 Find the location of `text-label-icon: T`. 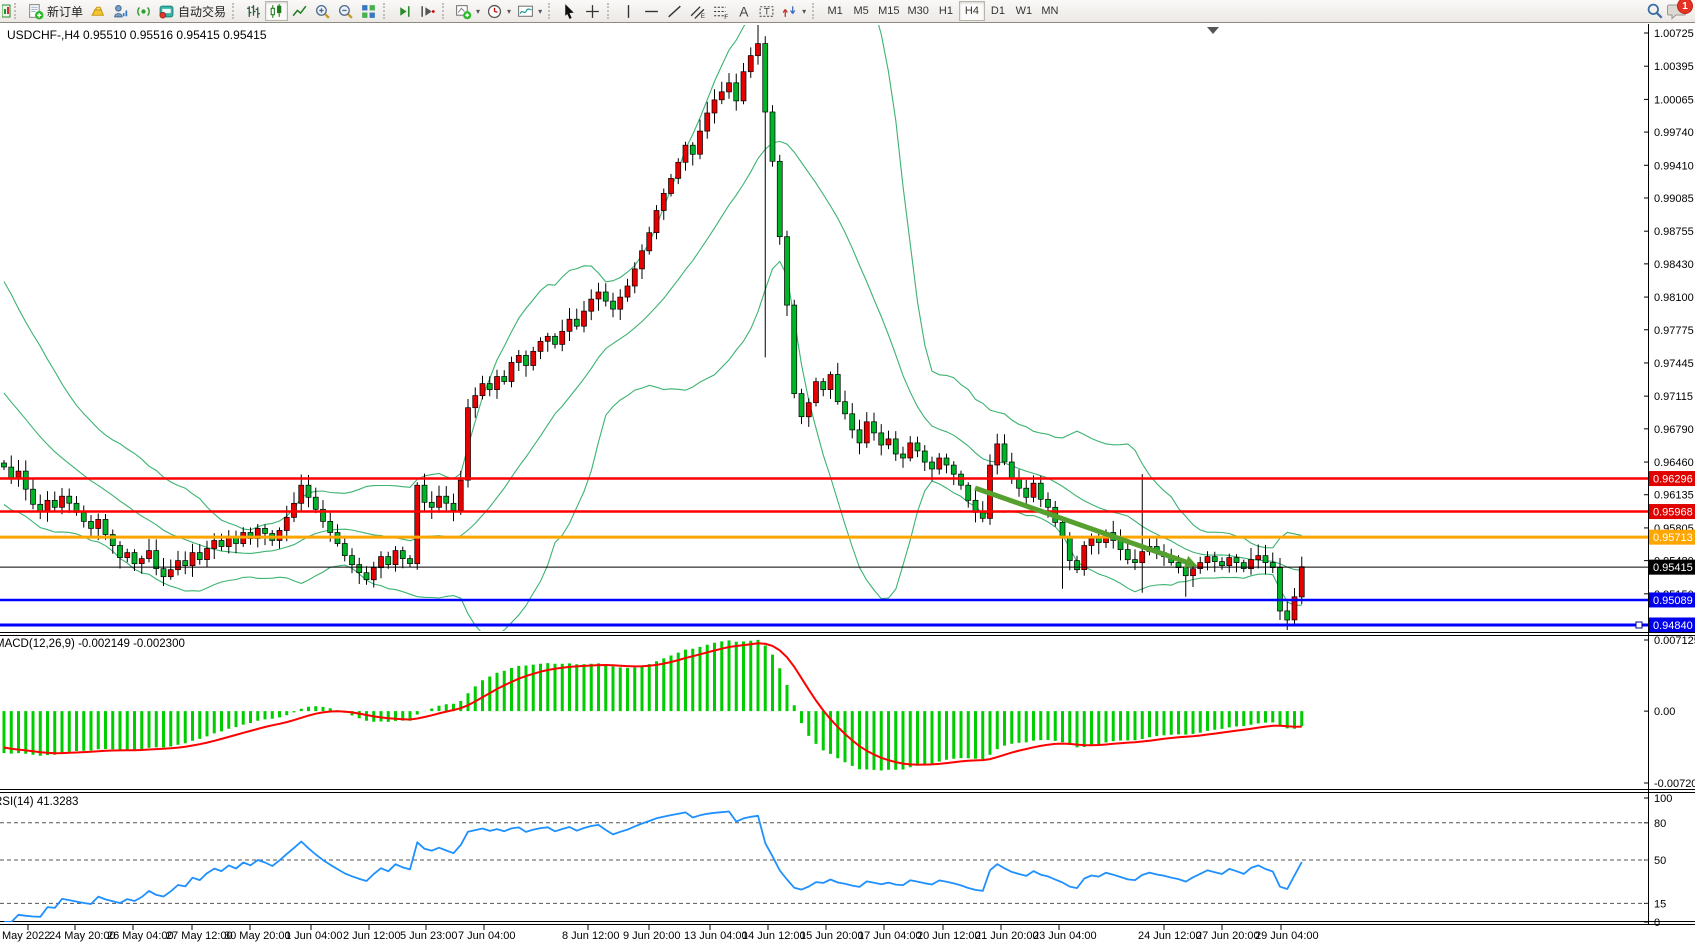

text-label-icon: T is located at coordinates (766, 11).